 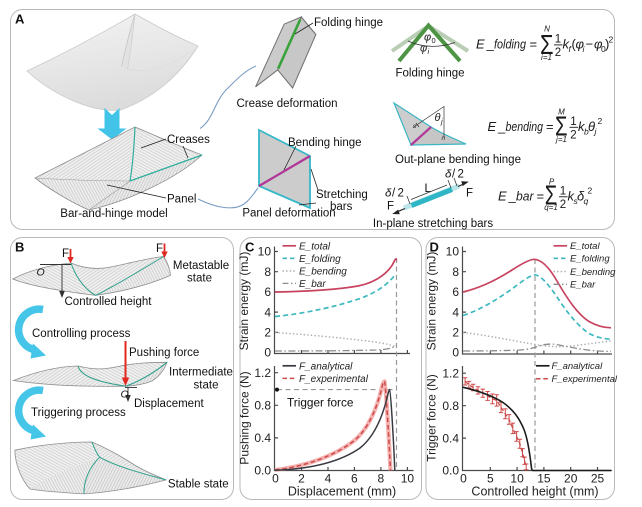 I want to click on svg-text: Creases, so click(x=188, y=140).